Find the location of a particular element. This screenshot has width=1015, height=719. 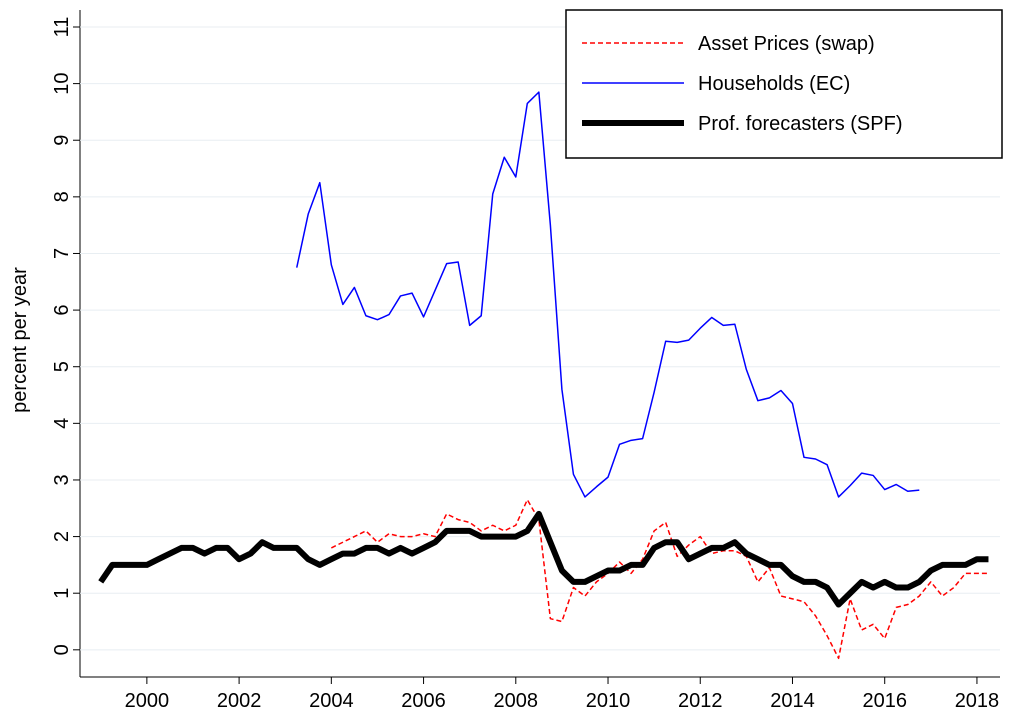

y-tick-label: 9 is located at coordinates (62, 140).